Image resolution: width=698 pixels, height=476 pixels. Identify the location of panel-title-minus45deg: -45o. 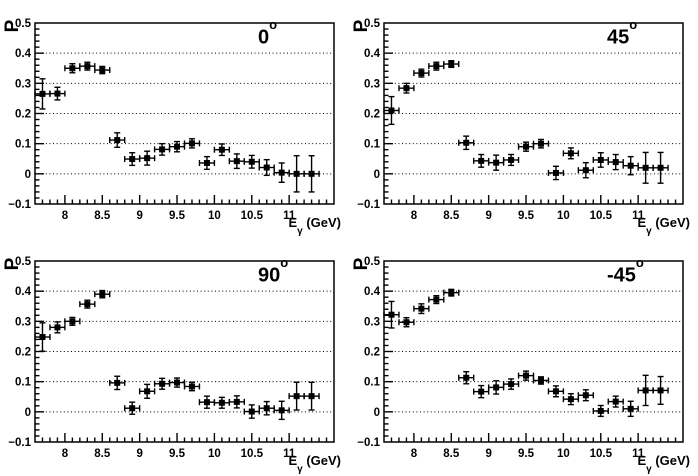
(625, 271).